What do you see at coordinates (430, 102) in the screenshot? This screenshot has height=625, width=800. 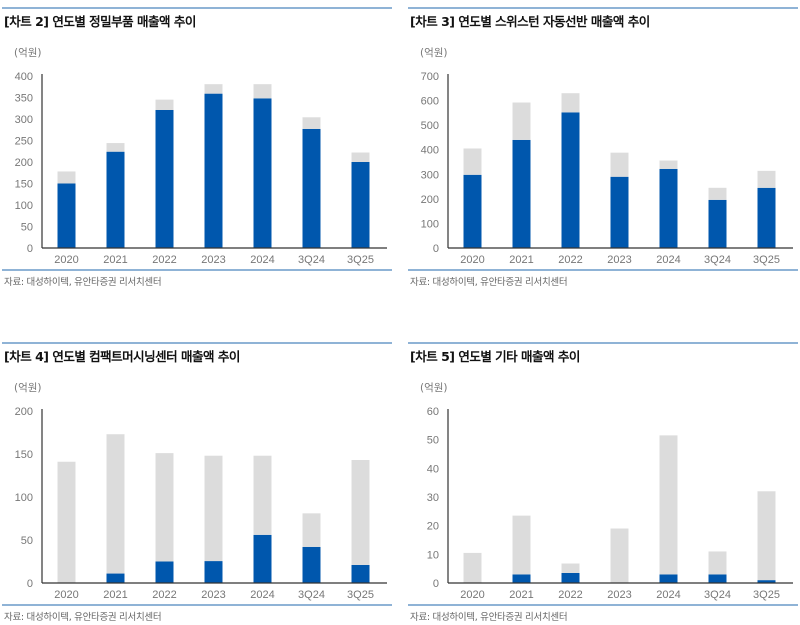 I see `y-tick-label: 600` at bounding box center [430, 102].